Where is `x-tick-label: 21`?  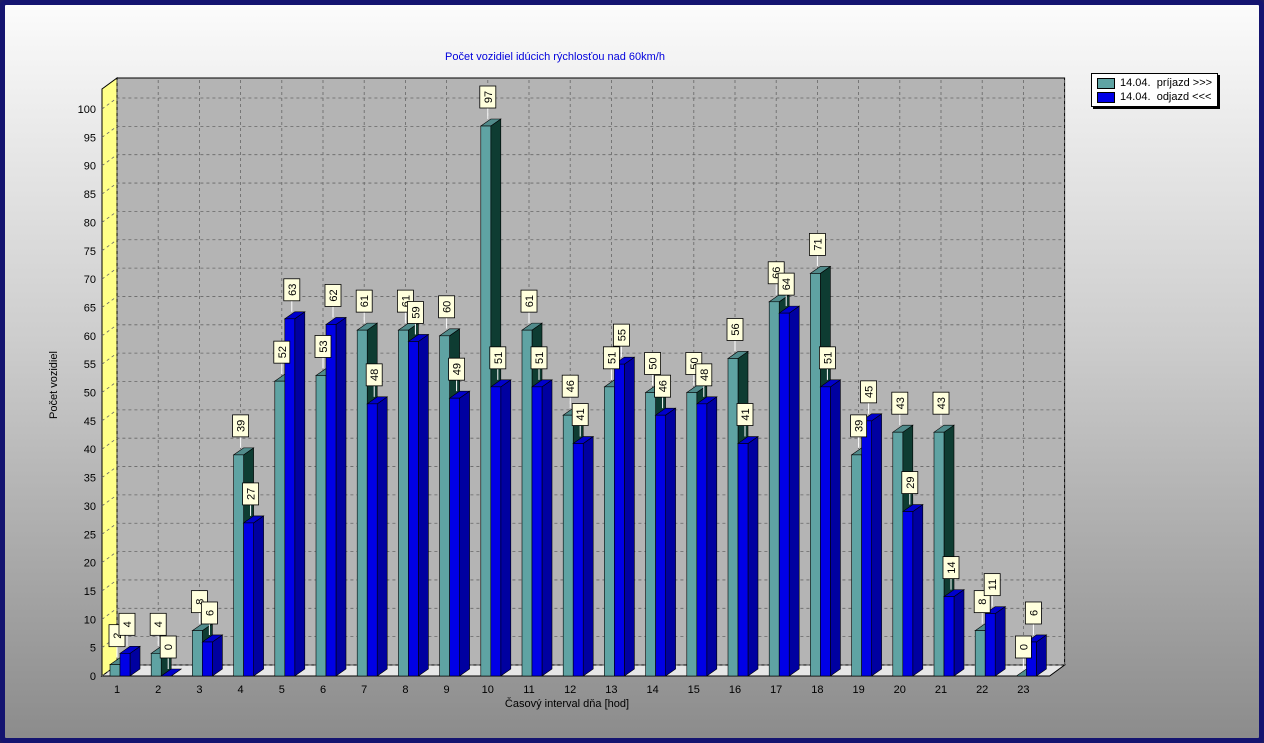
x-tick-label: 21 is located at coordinates (941, 690).